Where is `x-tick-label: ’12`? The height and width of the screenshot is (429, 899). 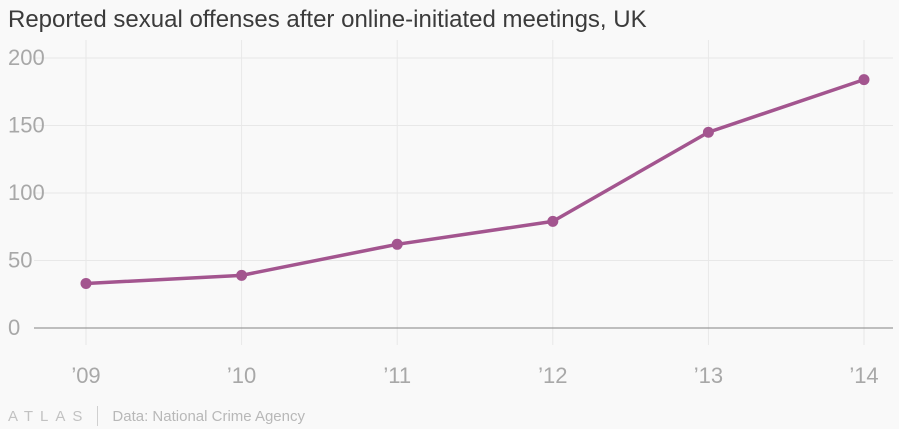
x-tick-label: ’12 is located at coordinates (552, 375).